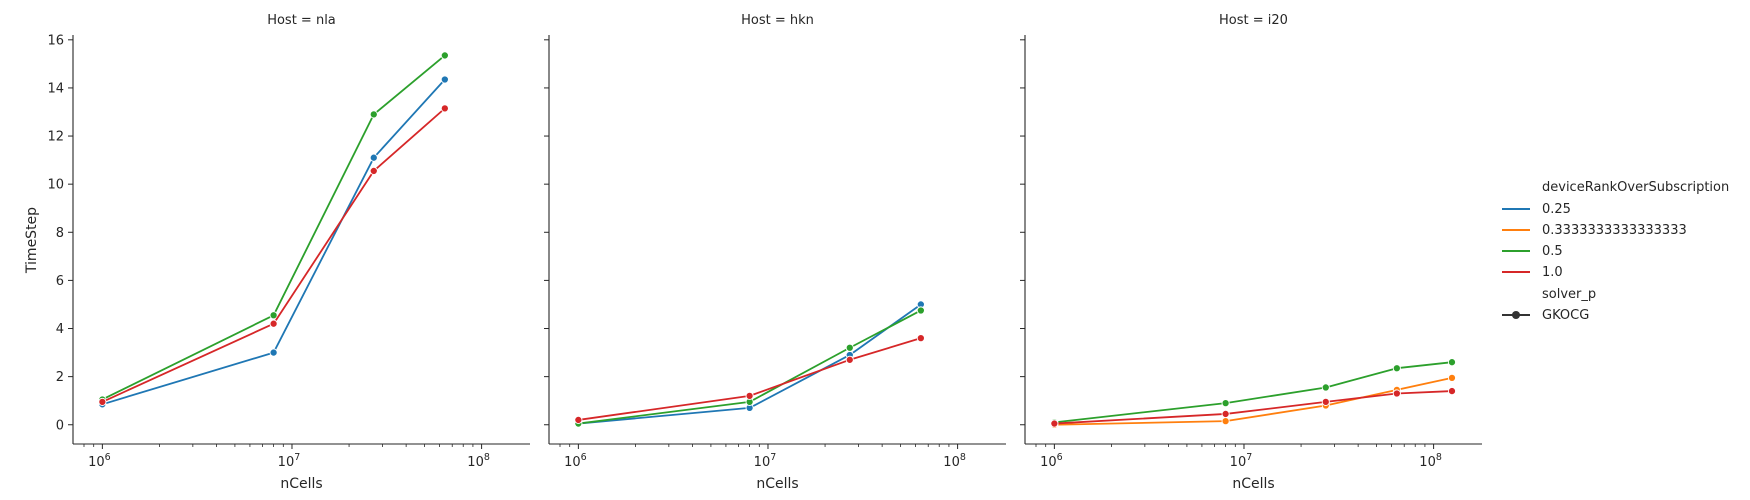  I want to click on y-tick-label: 16, so click(55, 40).